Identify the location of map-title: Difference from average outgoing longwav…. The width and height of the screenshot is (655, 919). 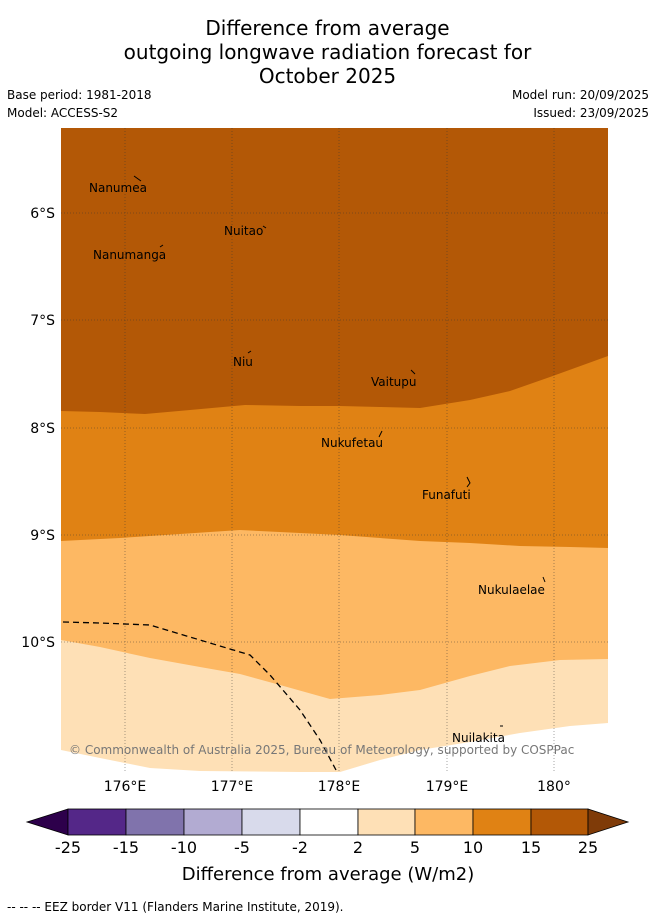
(327, 52).